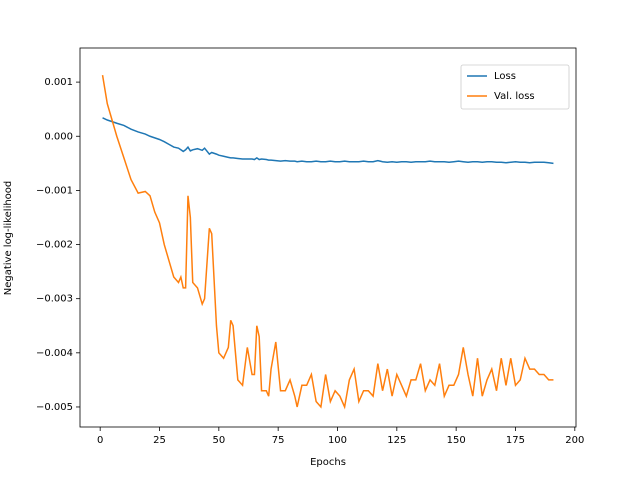 The width and height of the screenshot is (640, 480). What do you see at coordinates (514, 96) in the screenshot?
I see `legend-label: Val. loss` at bounding box center [514, 96].